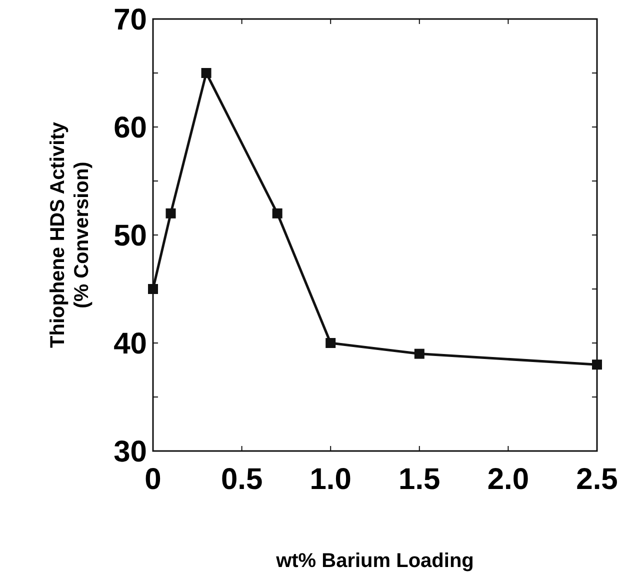 The width and height of the screenshot is (621, 577). Describe the element at coordinates (419, 479) in the screenshot. I see `x-tick-label: 1.5` at that location.